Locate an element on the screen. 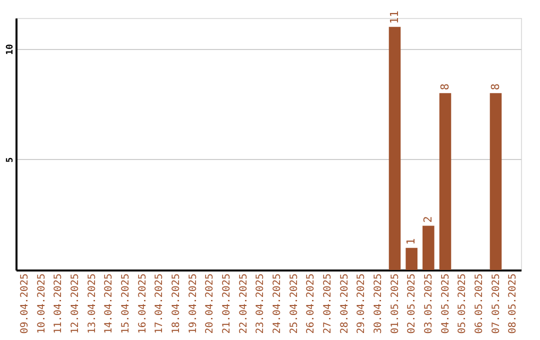 This screenshot has width=540, height=340. x-tick-label: 19.04.2025 is located at coordinates (193, 304).